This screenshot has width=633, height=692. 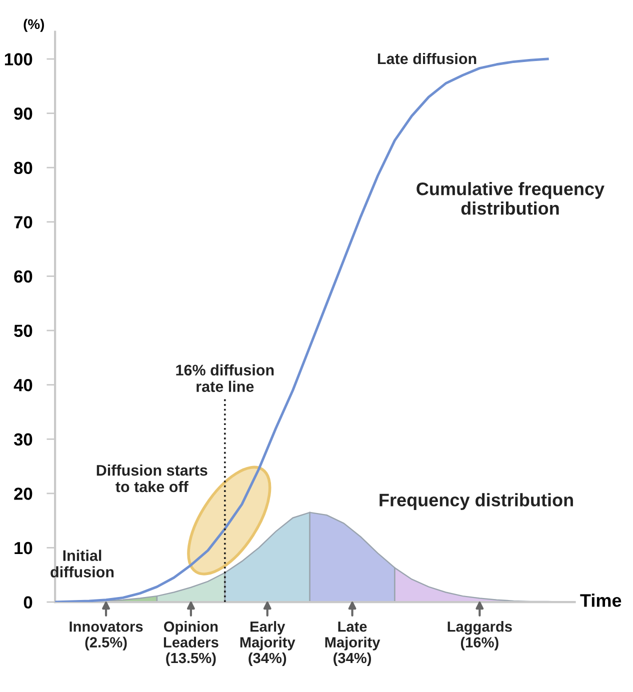 I want to click on y-tick-label: 10, so click(x=23, y=548).